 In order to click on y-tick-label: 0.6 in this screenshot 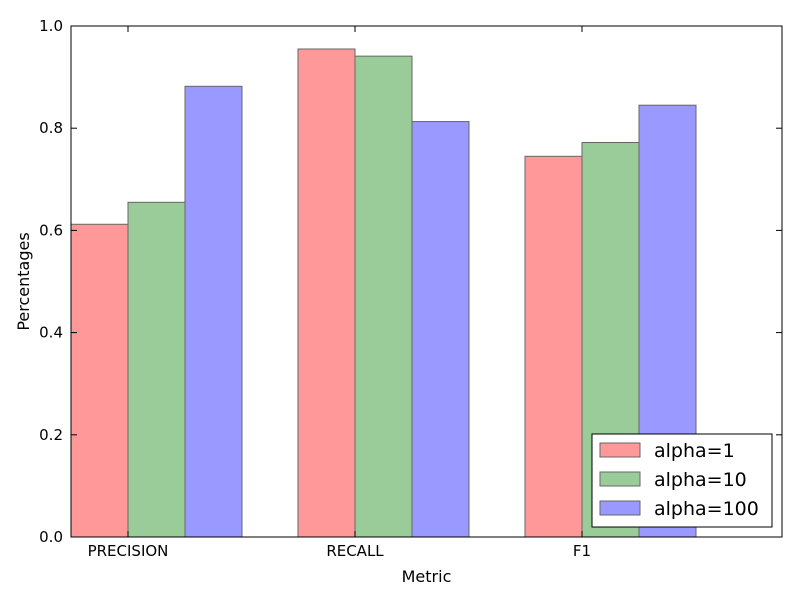, I will do `click(51, 230)`.